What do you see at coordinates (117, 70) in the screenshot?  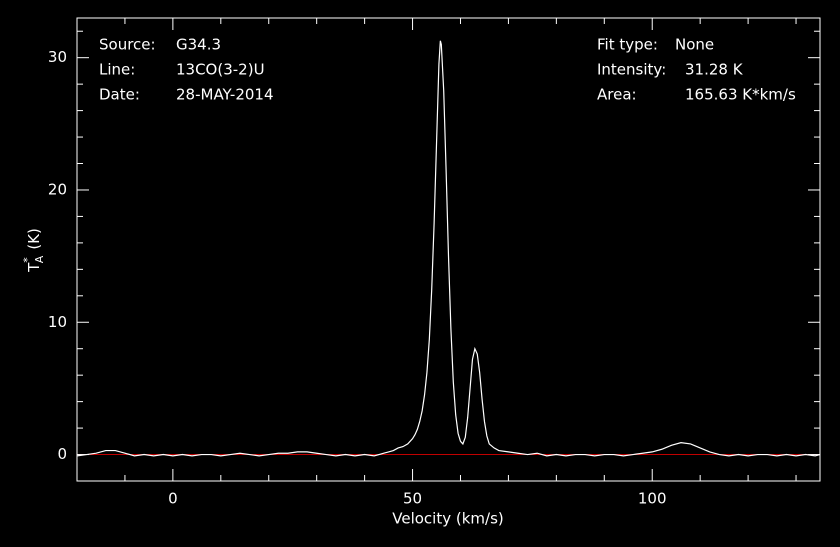 I see `info-label: Line:` at bounding box center [117, 70].